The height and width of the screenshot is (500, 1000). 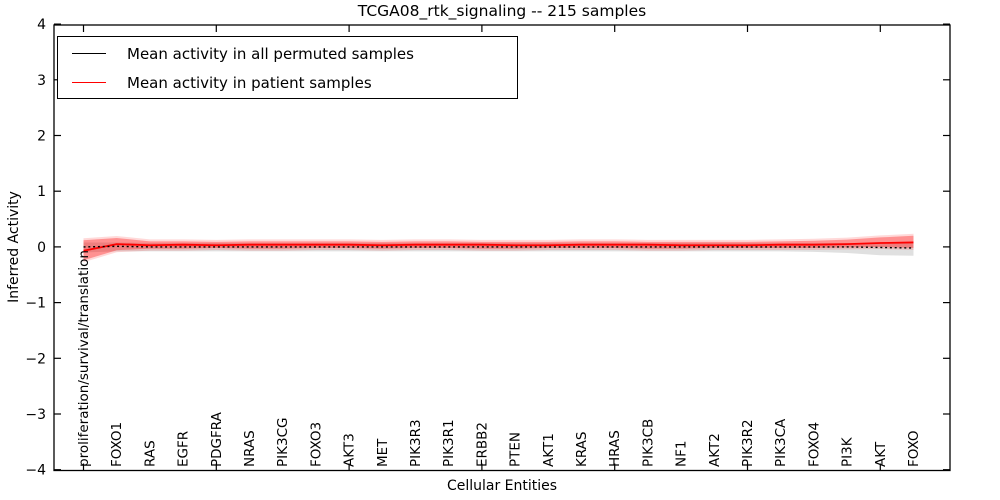 I want to click on x-tick-label: NRAS, so click(x=250, y=448).